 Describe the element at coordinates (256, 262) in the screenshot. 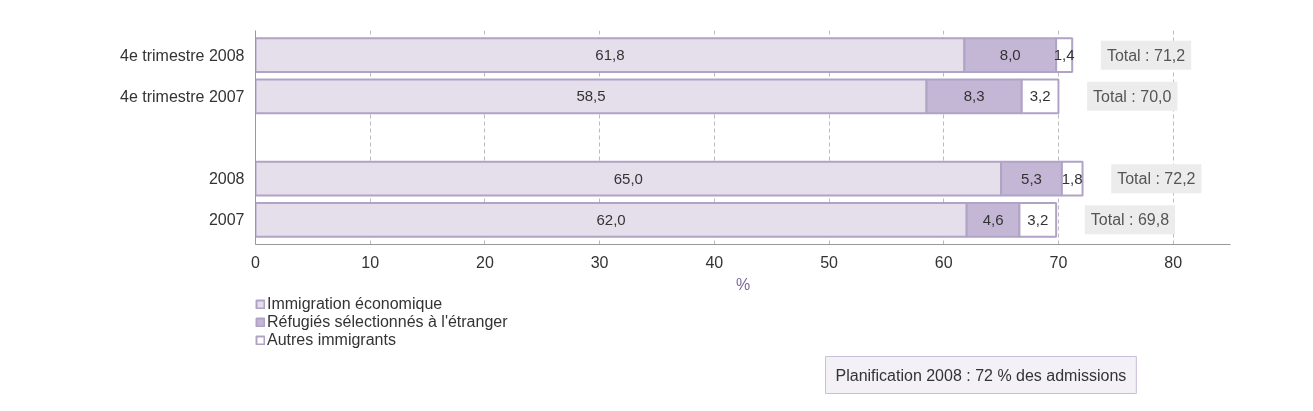

I see `x-tick-label: 0` at that location.